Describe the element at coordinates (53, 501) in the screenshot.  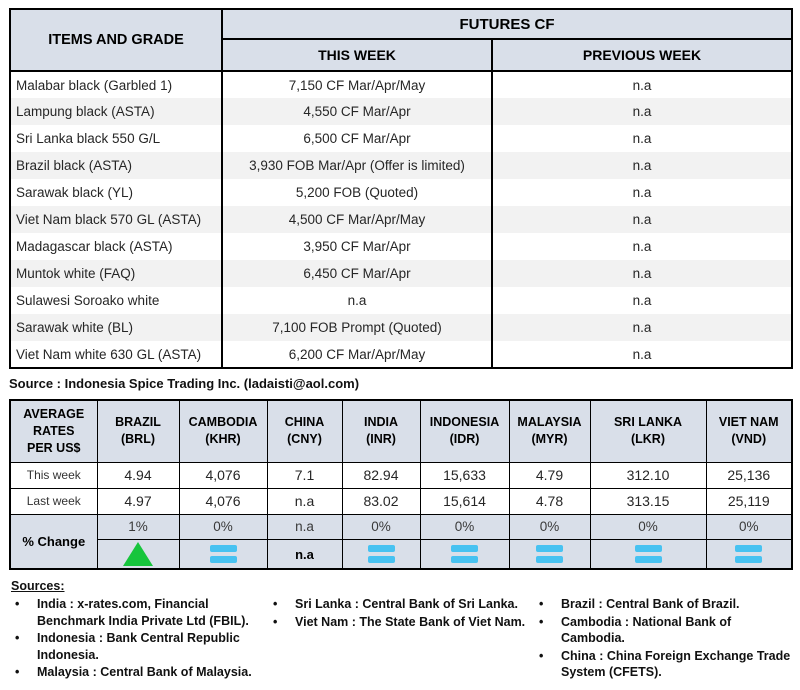
I see `last-week-label: Last week` at that location.